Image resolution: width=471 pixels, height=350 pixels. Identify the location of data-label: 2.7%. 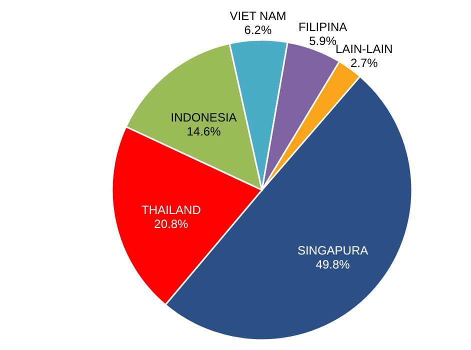
(364, 63).